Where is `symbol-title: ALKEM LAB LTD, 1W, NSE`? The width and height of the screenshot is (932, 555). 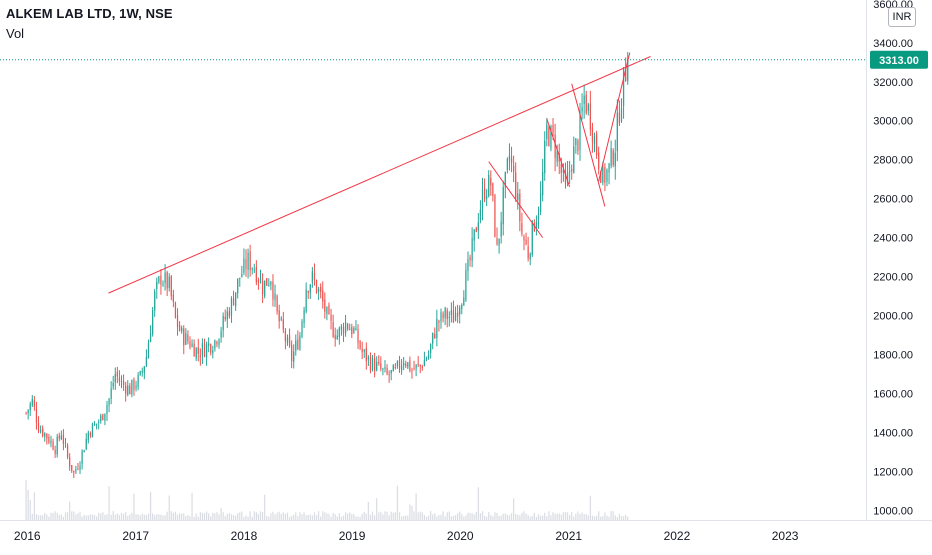 symbol-title: ALKEM LAB LTD, 1W, NSE is located at coordinates (89, 13).